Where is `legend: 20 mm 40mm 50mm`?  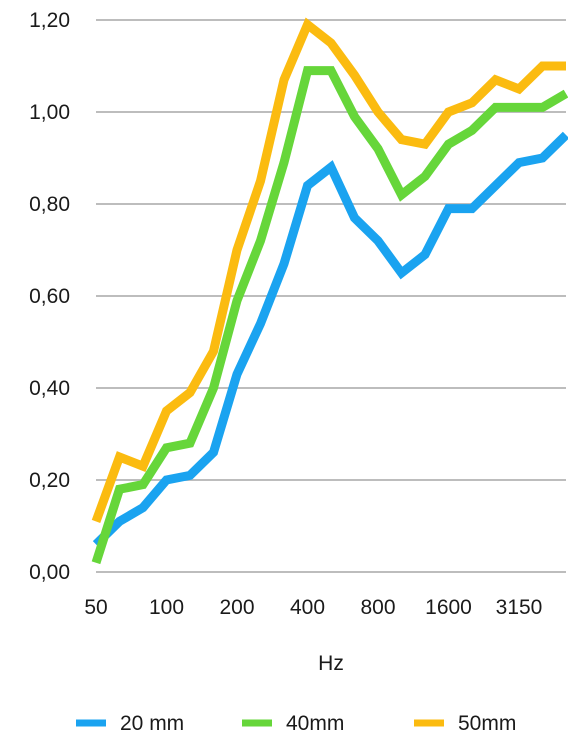
legend: 20 mm 40mm 50mm is located at coordinates (296, 723).